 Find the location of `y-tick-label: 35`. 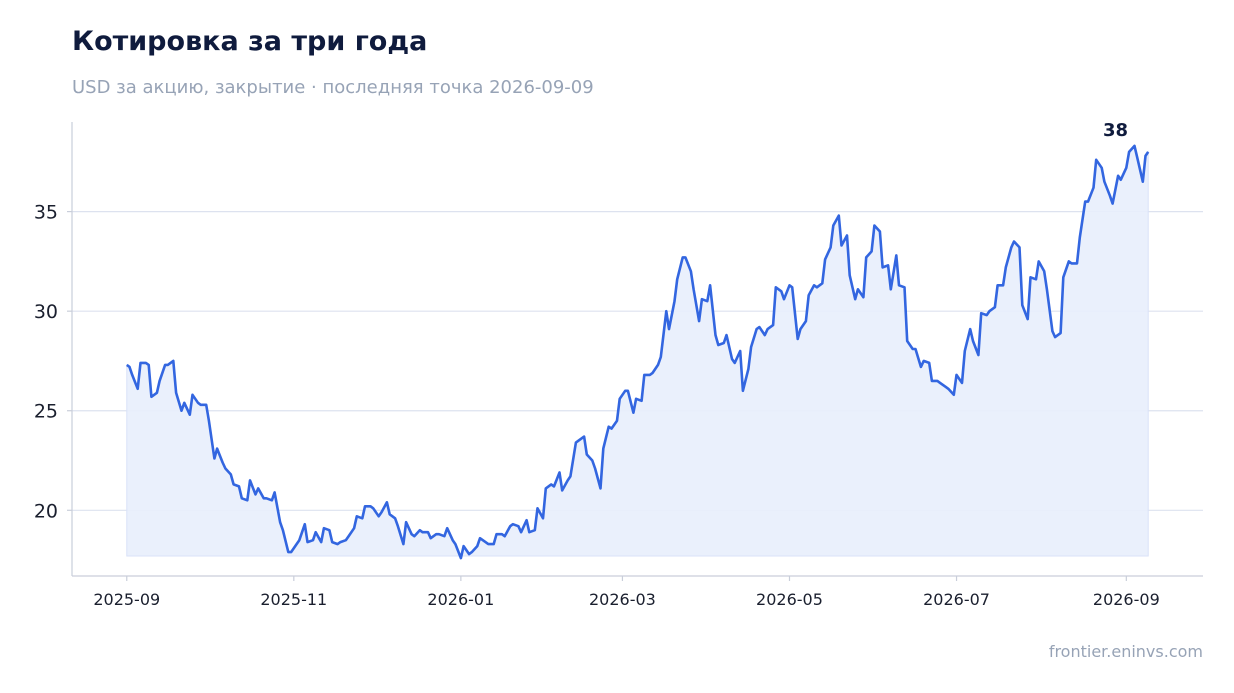

y-tick-label: 35 is located at coordinates (46, 213).